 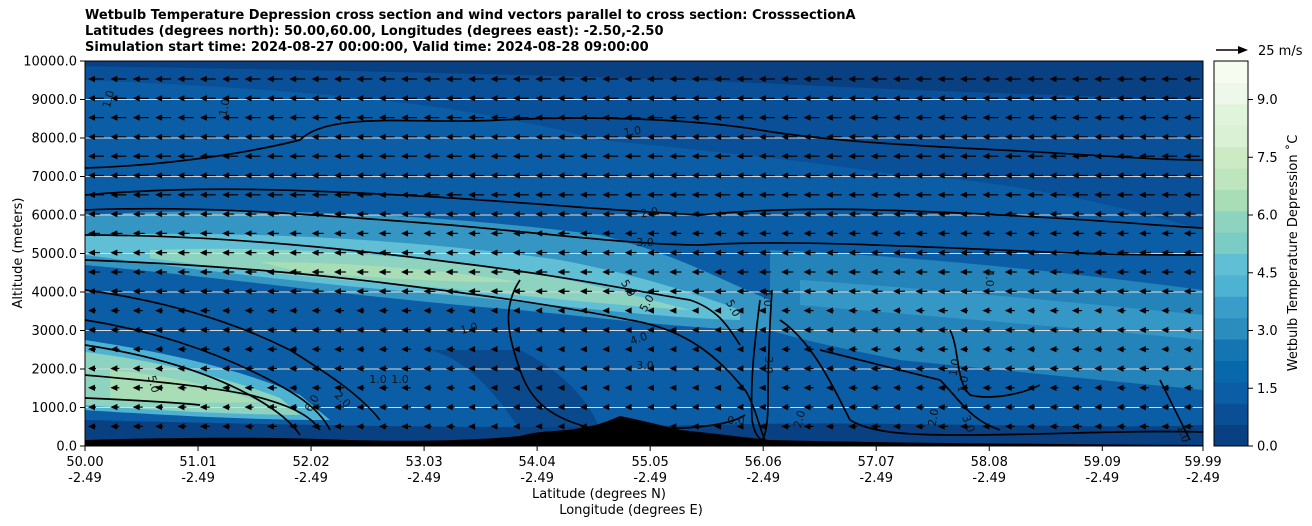 I want to click on colorbar, so click(x=1231, y=254).